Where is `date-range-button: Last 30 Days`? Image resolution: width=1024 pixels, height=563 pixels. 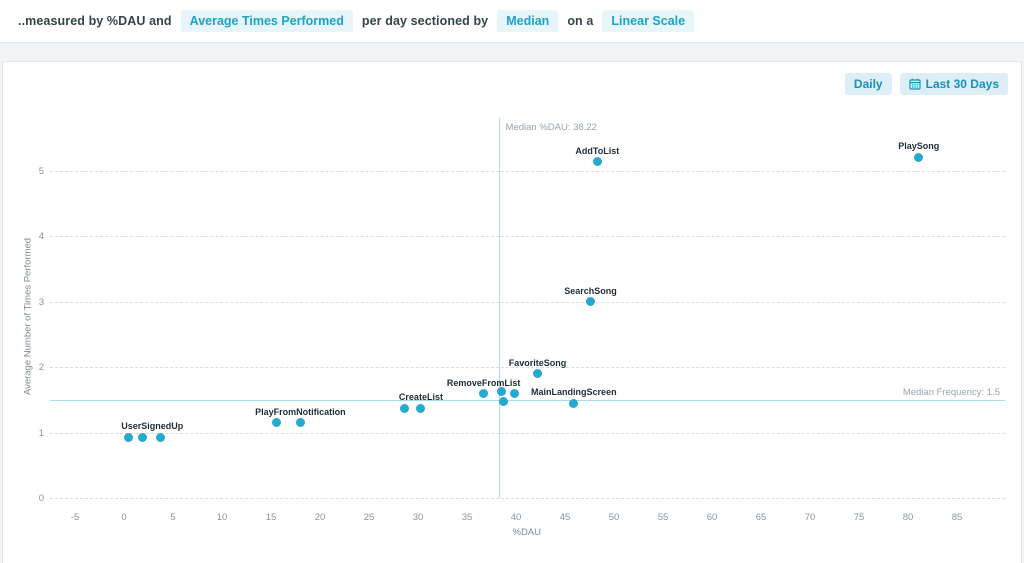 date-range-button: Last 30 Days is located at coordinates (953, 84).